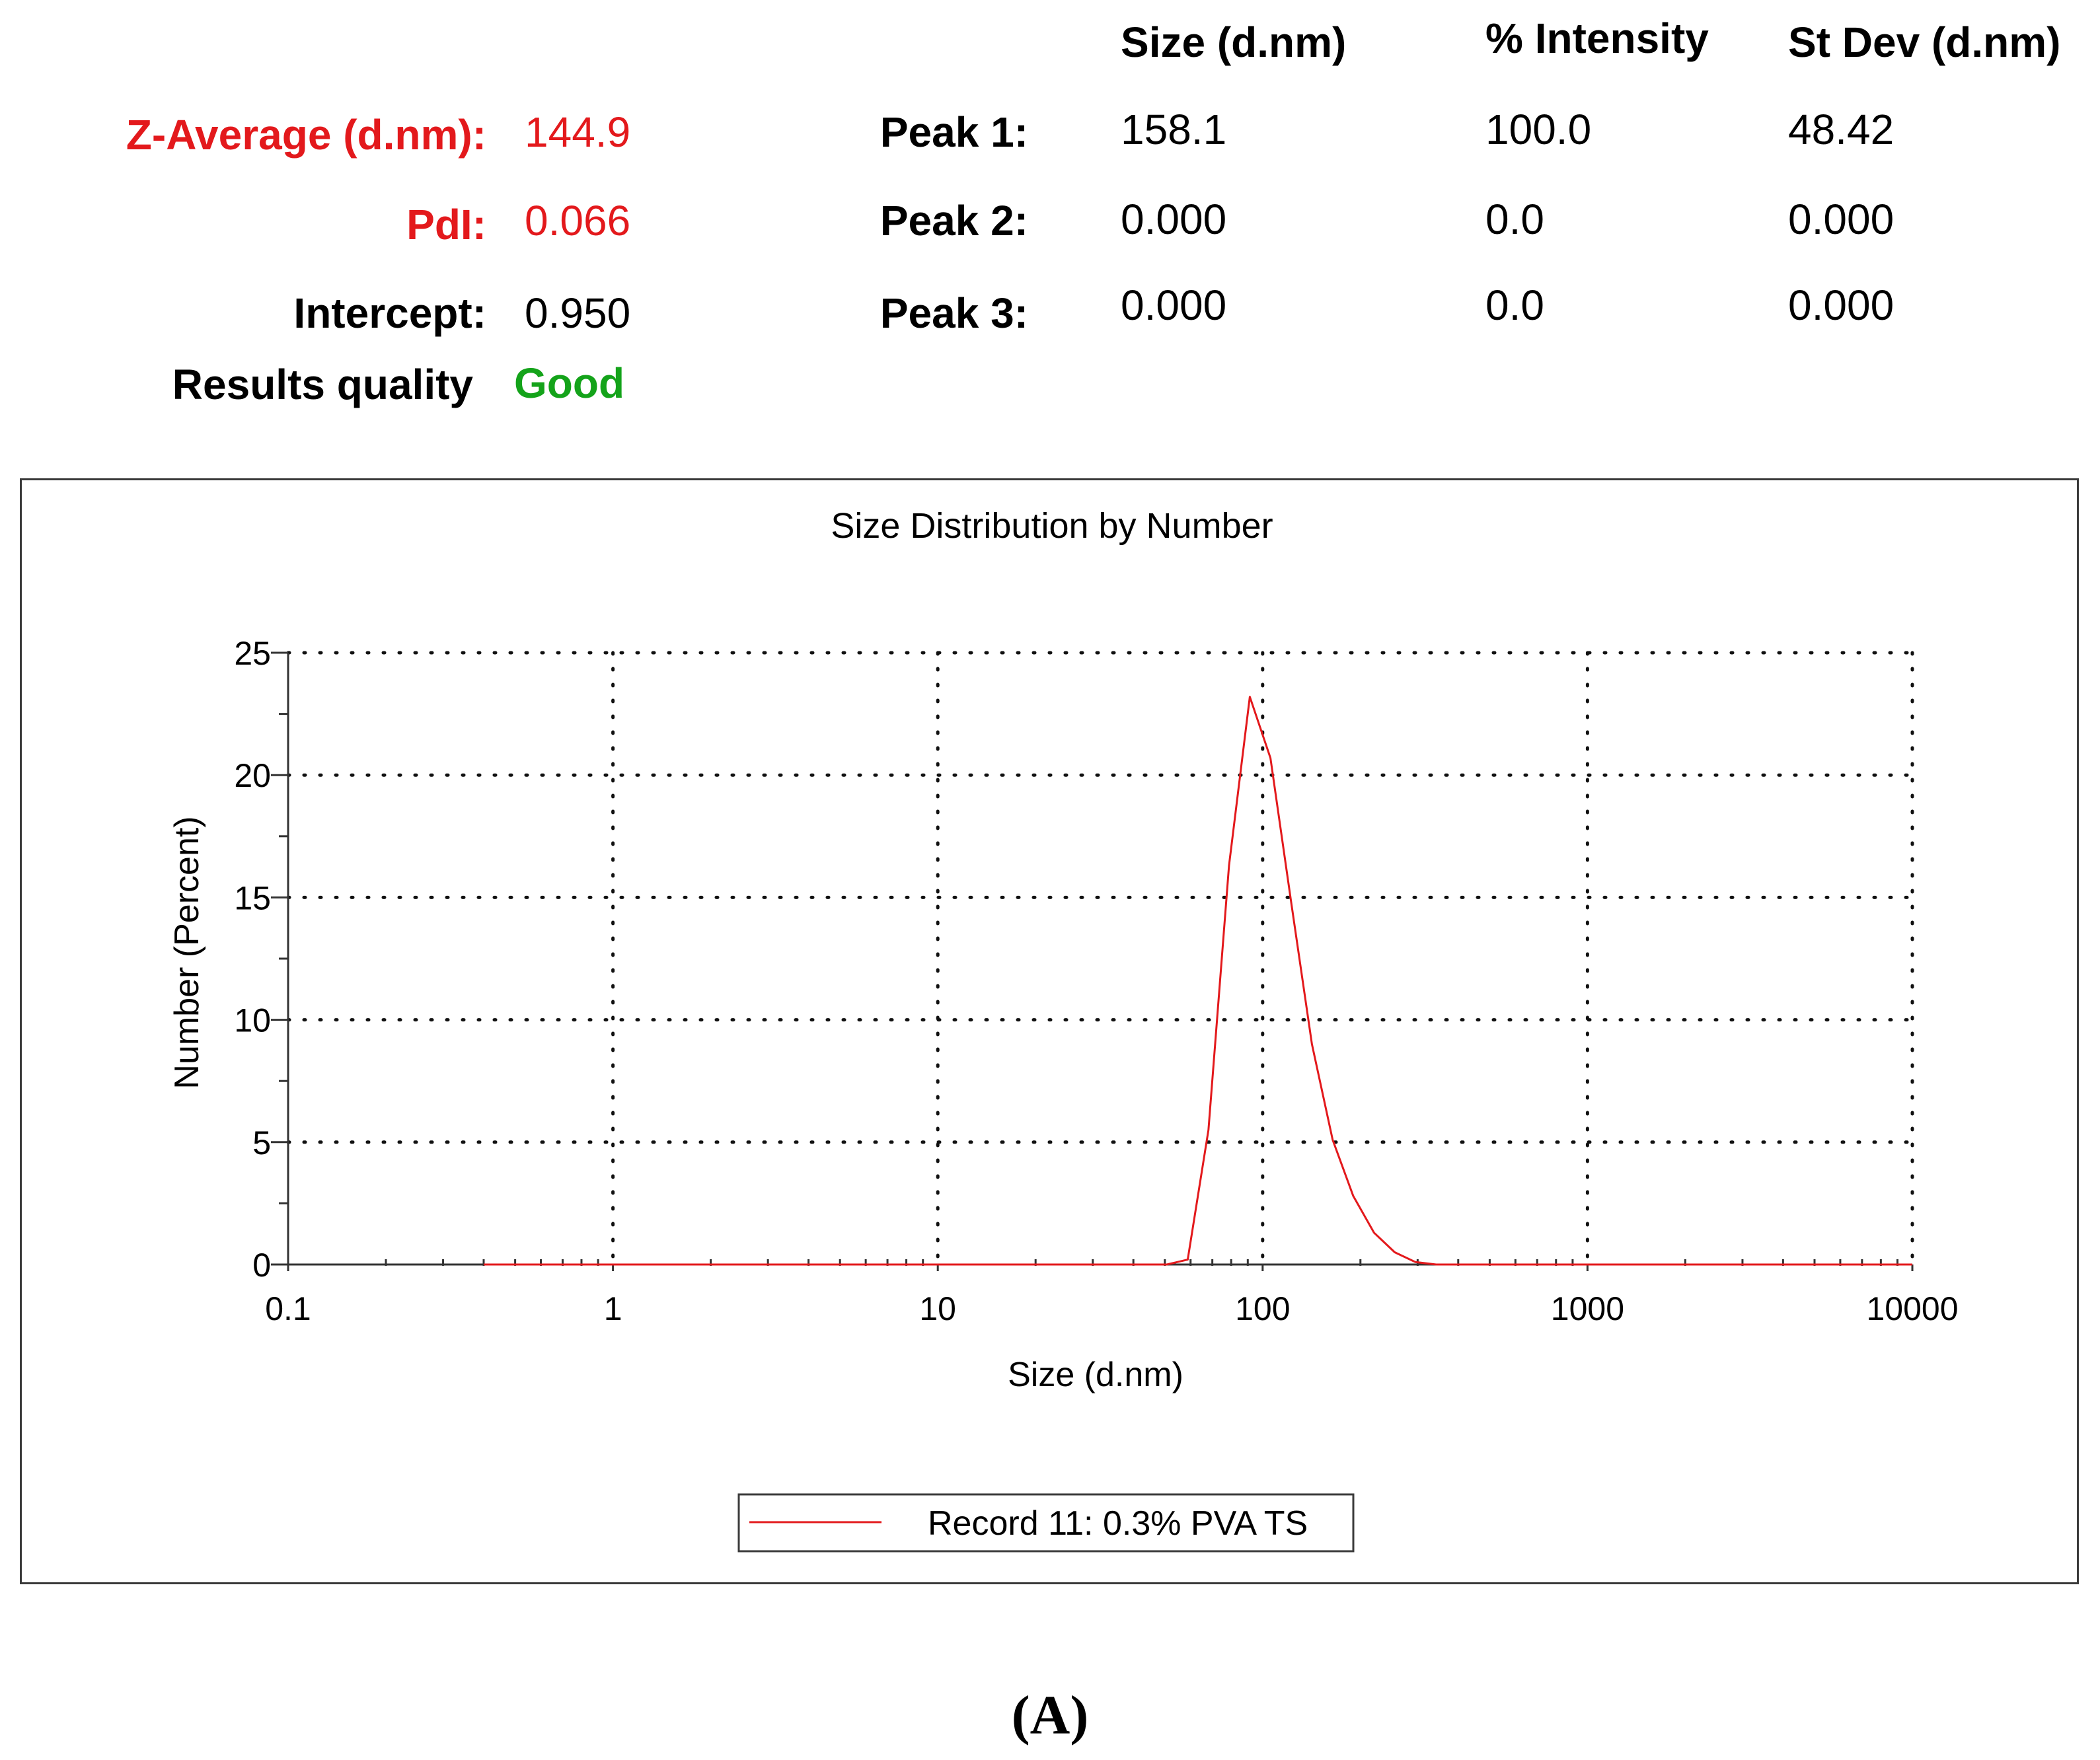 This screenshot has width=2100, height=1760. Describe the element at coordinates (1234, 42) in the screenshot. I see `header-size: Size (d.nm)` at that location.